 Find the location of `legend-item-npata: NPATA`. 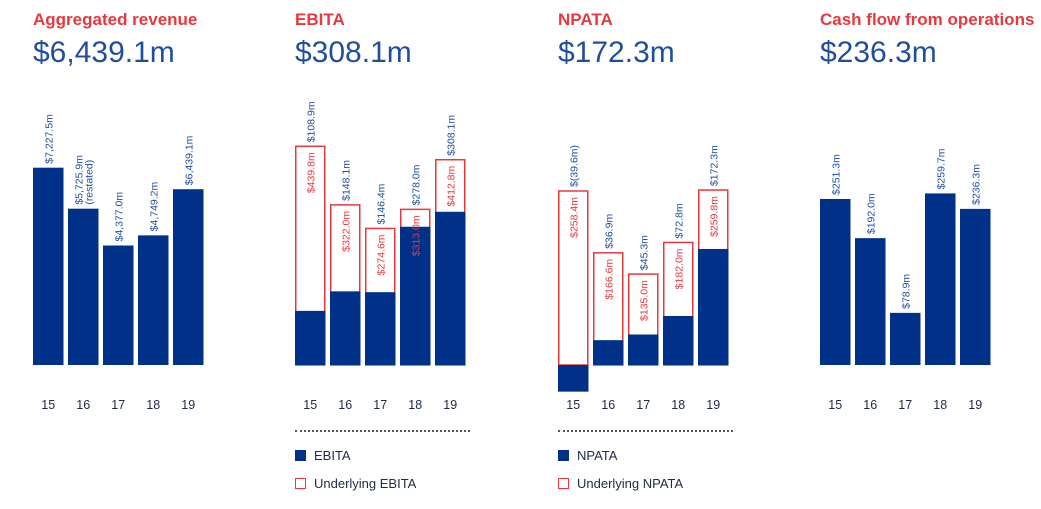

legend-item-npata: NPATA is located at coordinates (648, 455).